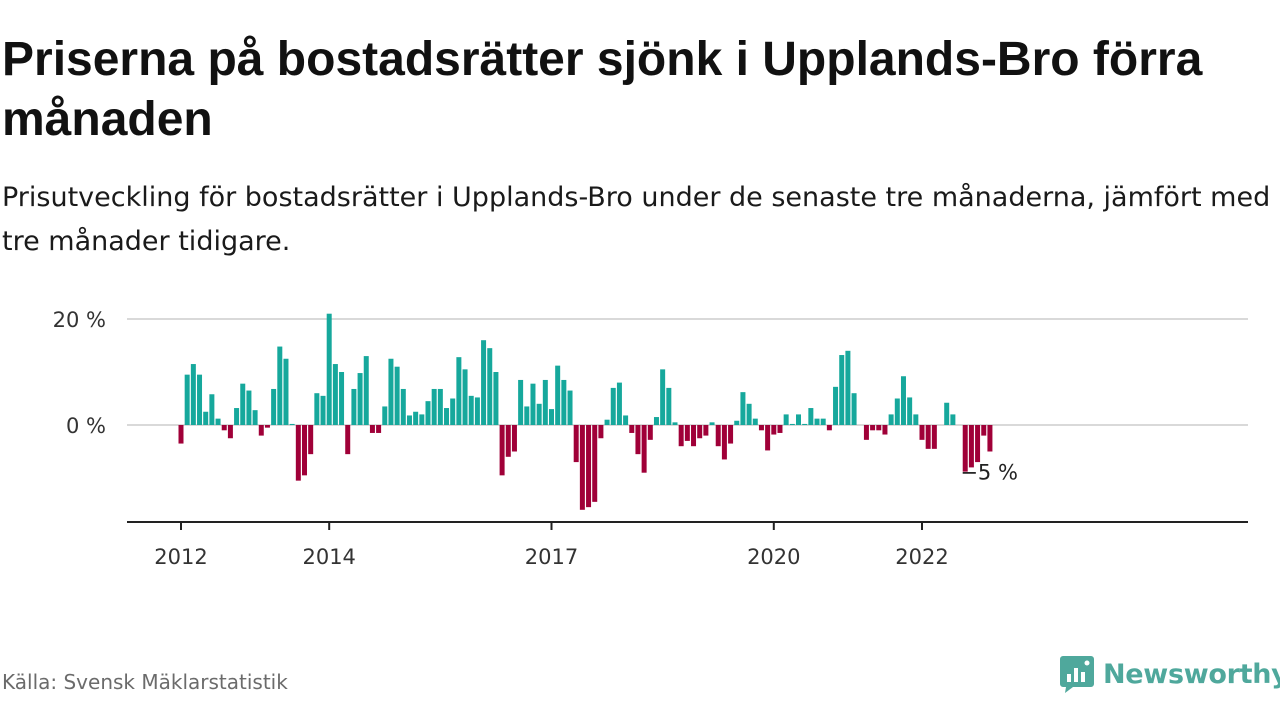 The height and width of the screenshot is (720, 1280). Describe the element at coordinates (773, 557) in the screenshot. I see `x-tick-label: 2020` at that location.